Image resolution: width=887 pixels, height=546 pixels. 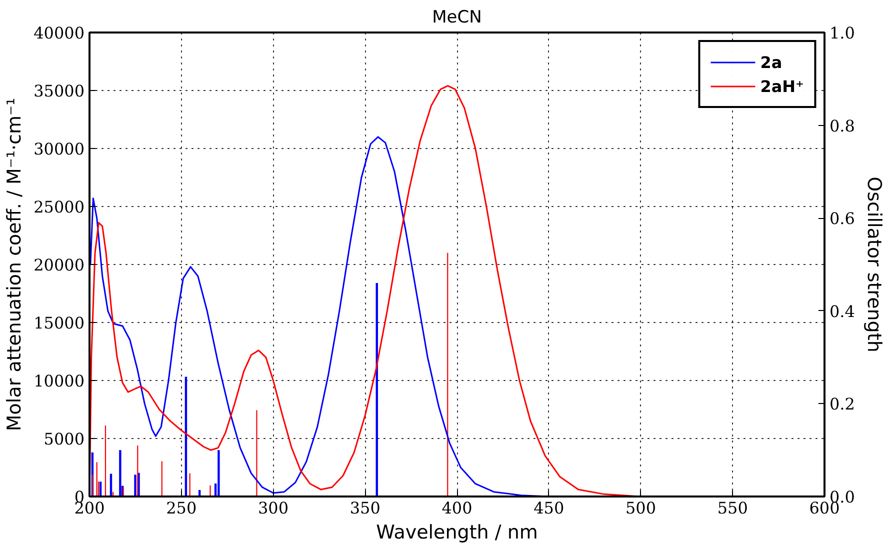 I want to click on y2-tick-label: 0.2, so click(x=842, y=404).